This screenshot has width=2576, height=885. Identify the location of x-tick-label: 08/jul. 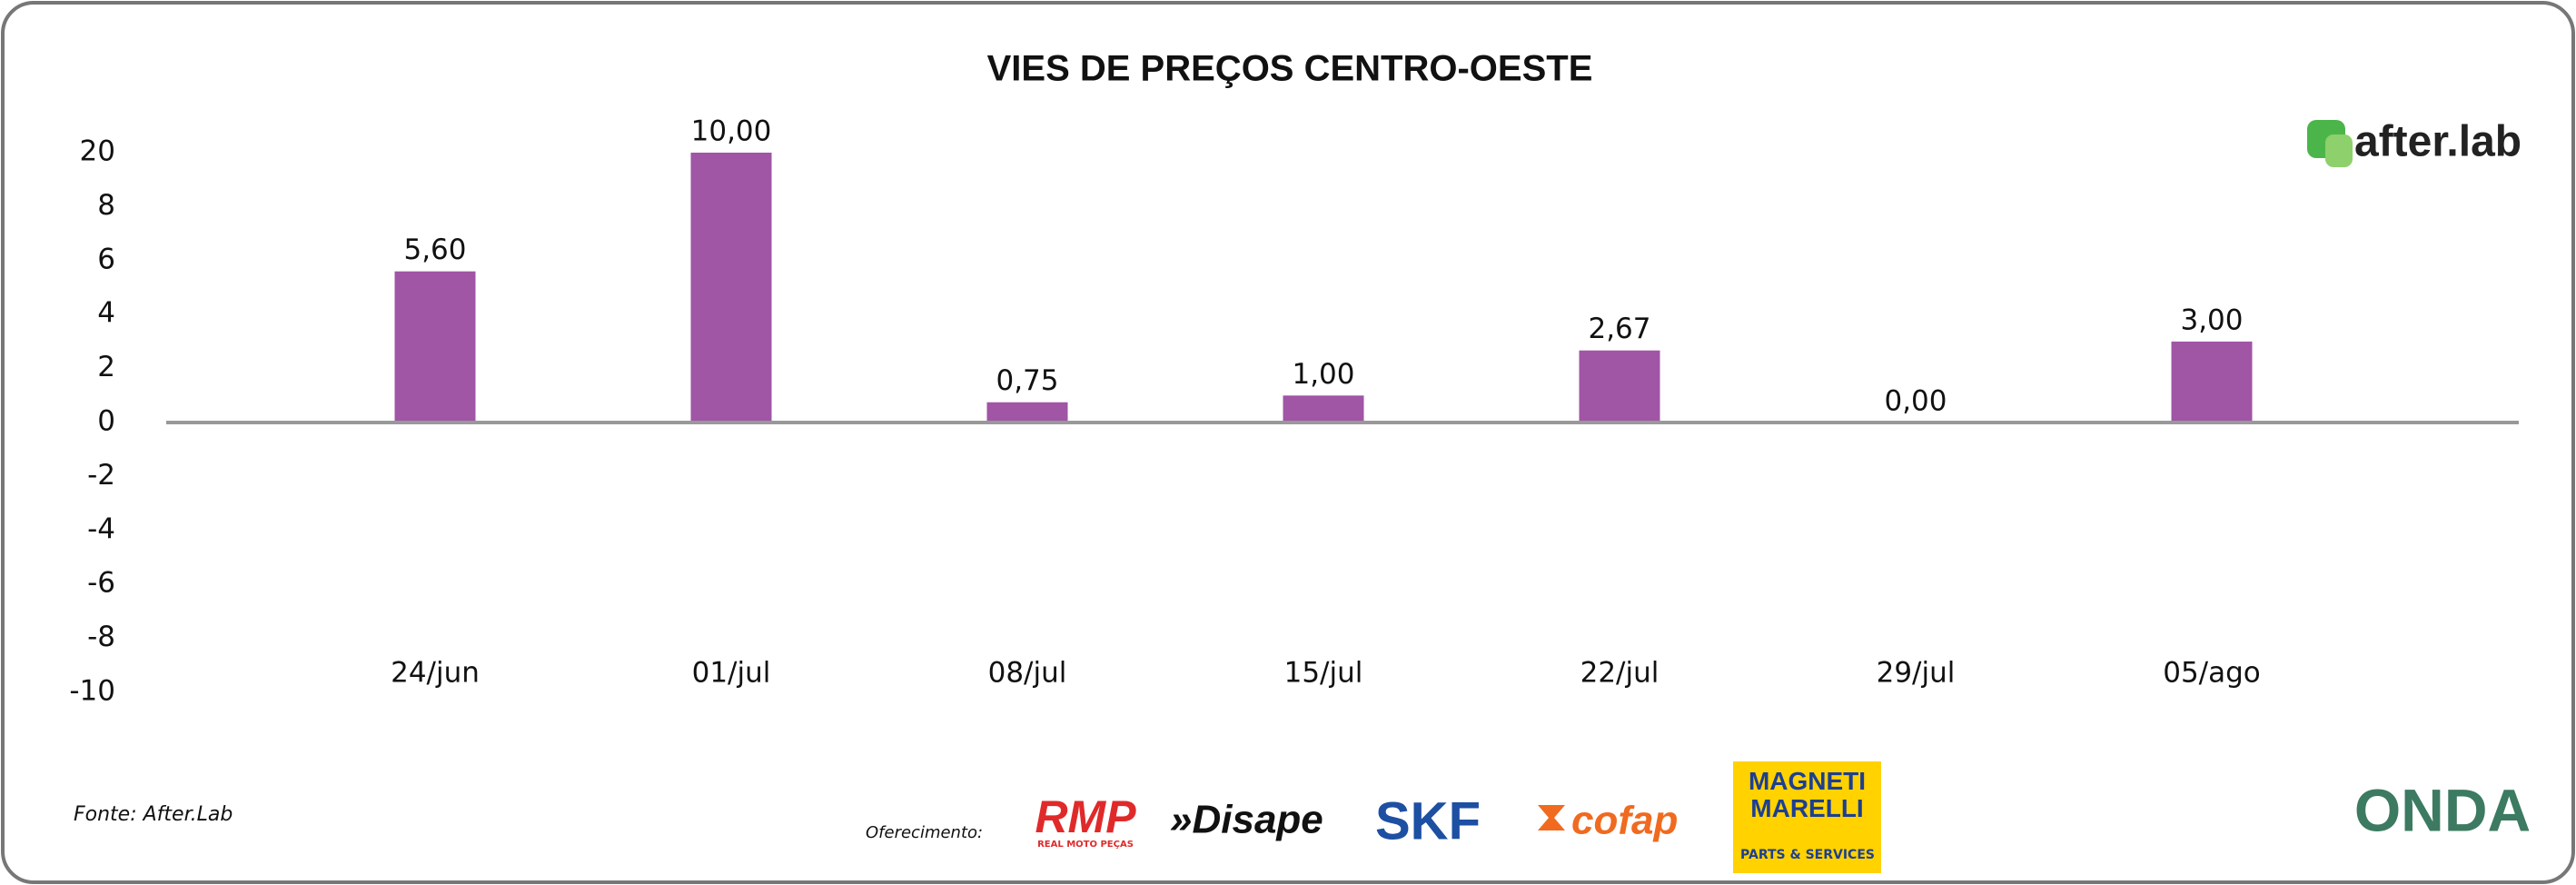
(1027, 673).